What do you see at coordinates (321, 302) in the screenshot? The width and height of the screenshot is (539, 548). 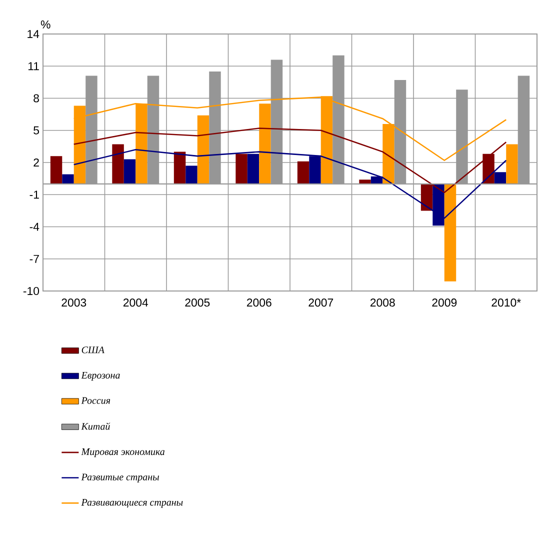 I see `x-tick-label: 2007` at bounding box center [321, 302].